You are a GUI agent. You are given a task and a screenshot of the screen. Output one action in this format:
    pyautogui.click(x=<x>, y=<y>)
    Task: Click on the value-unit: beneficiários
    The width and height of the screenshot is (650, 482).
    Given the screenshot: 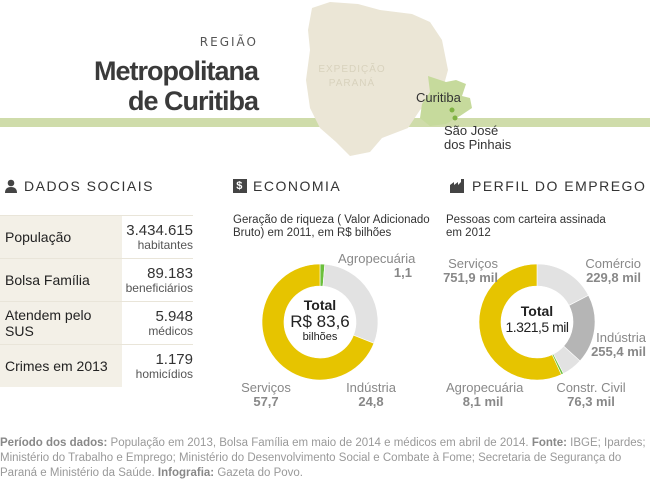 What is the action you would take?
    pyautogui.click(x=159, y=287)
    